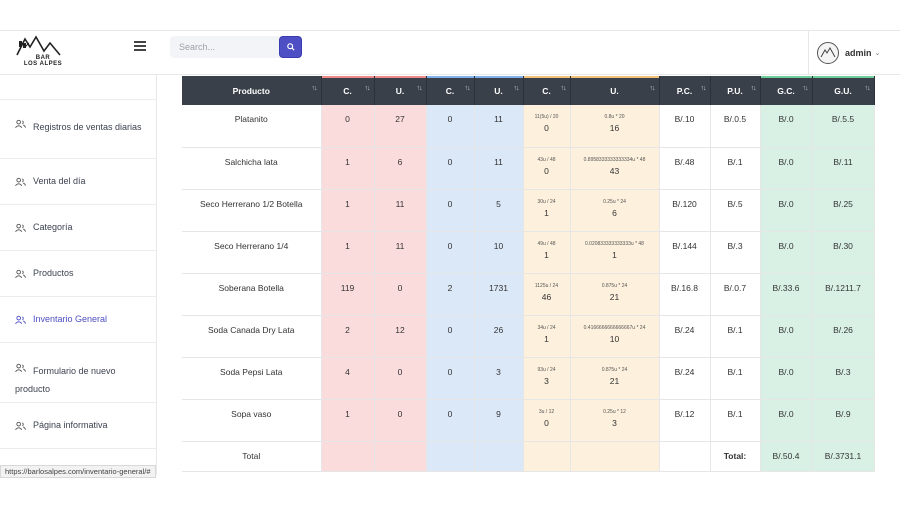  What do you see at coordinates (78, 274) in the screenshot?
I see `sidebar-item-productos: Productos` at bounding box center [78, 274].